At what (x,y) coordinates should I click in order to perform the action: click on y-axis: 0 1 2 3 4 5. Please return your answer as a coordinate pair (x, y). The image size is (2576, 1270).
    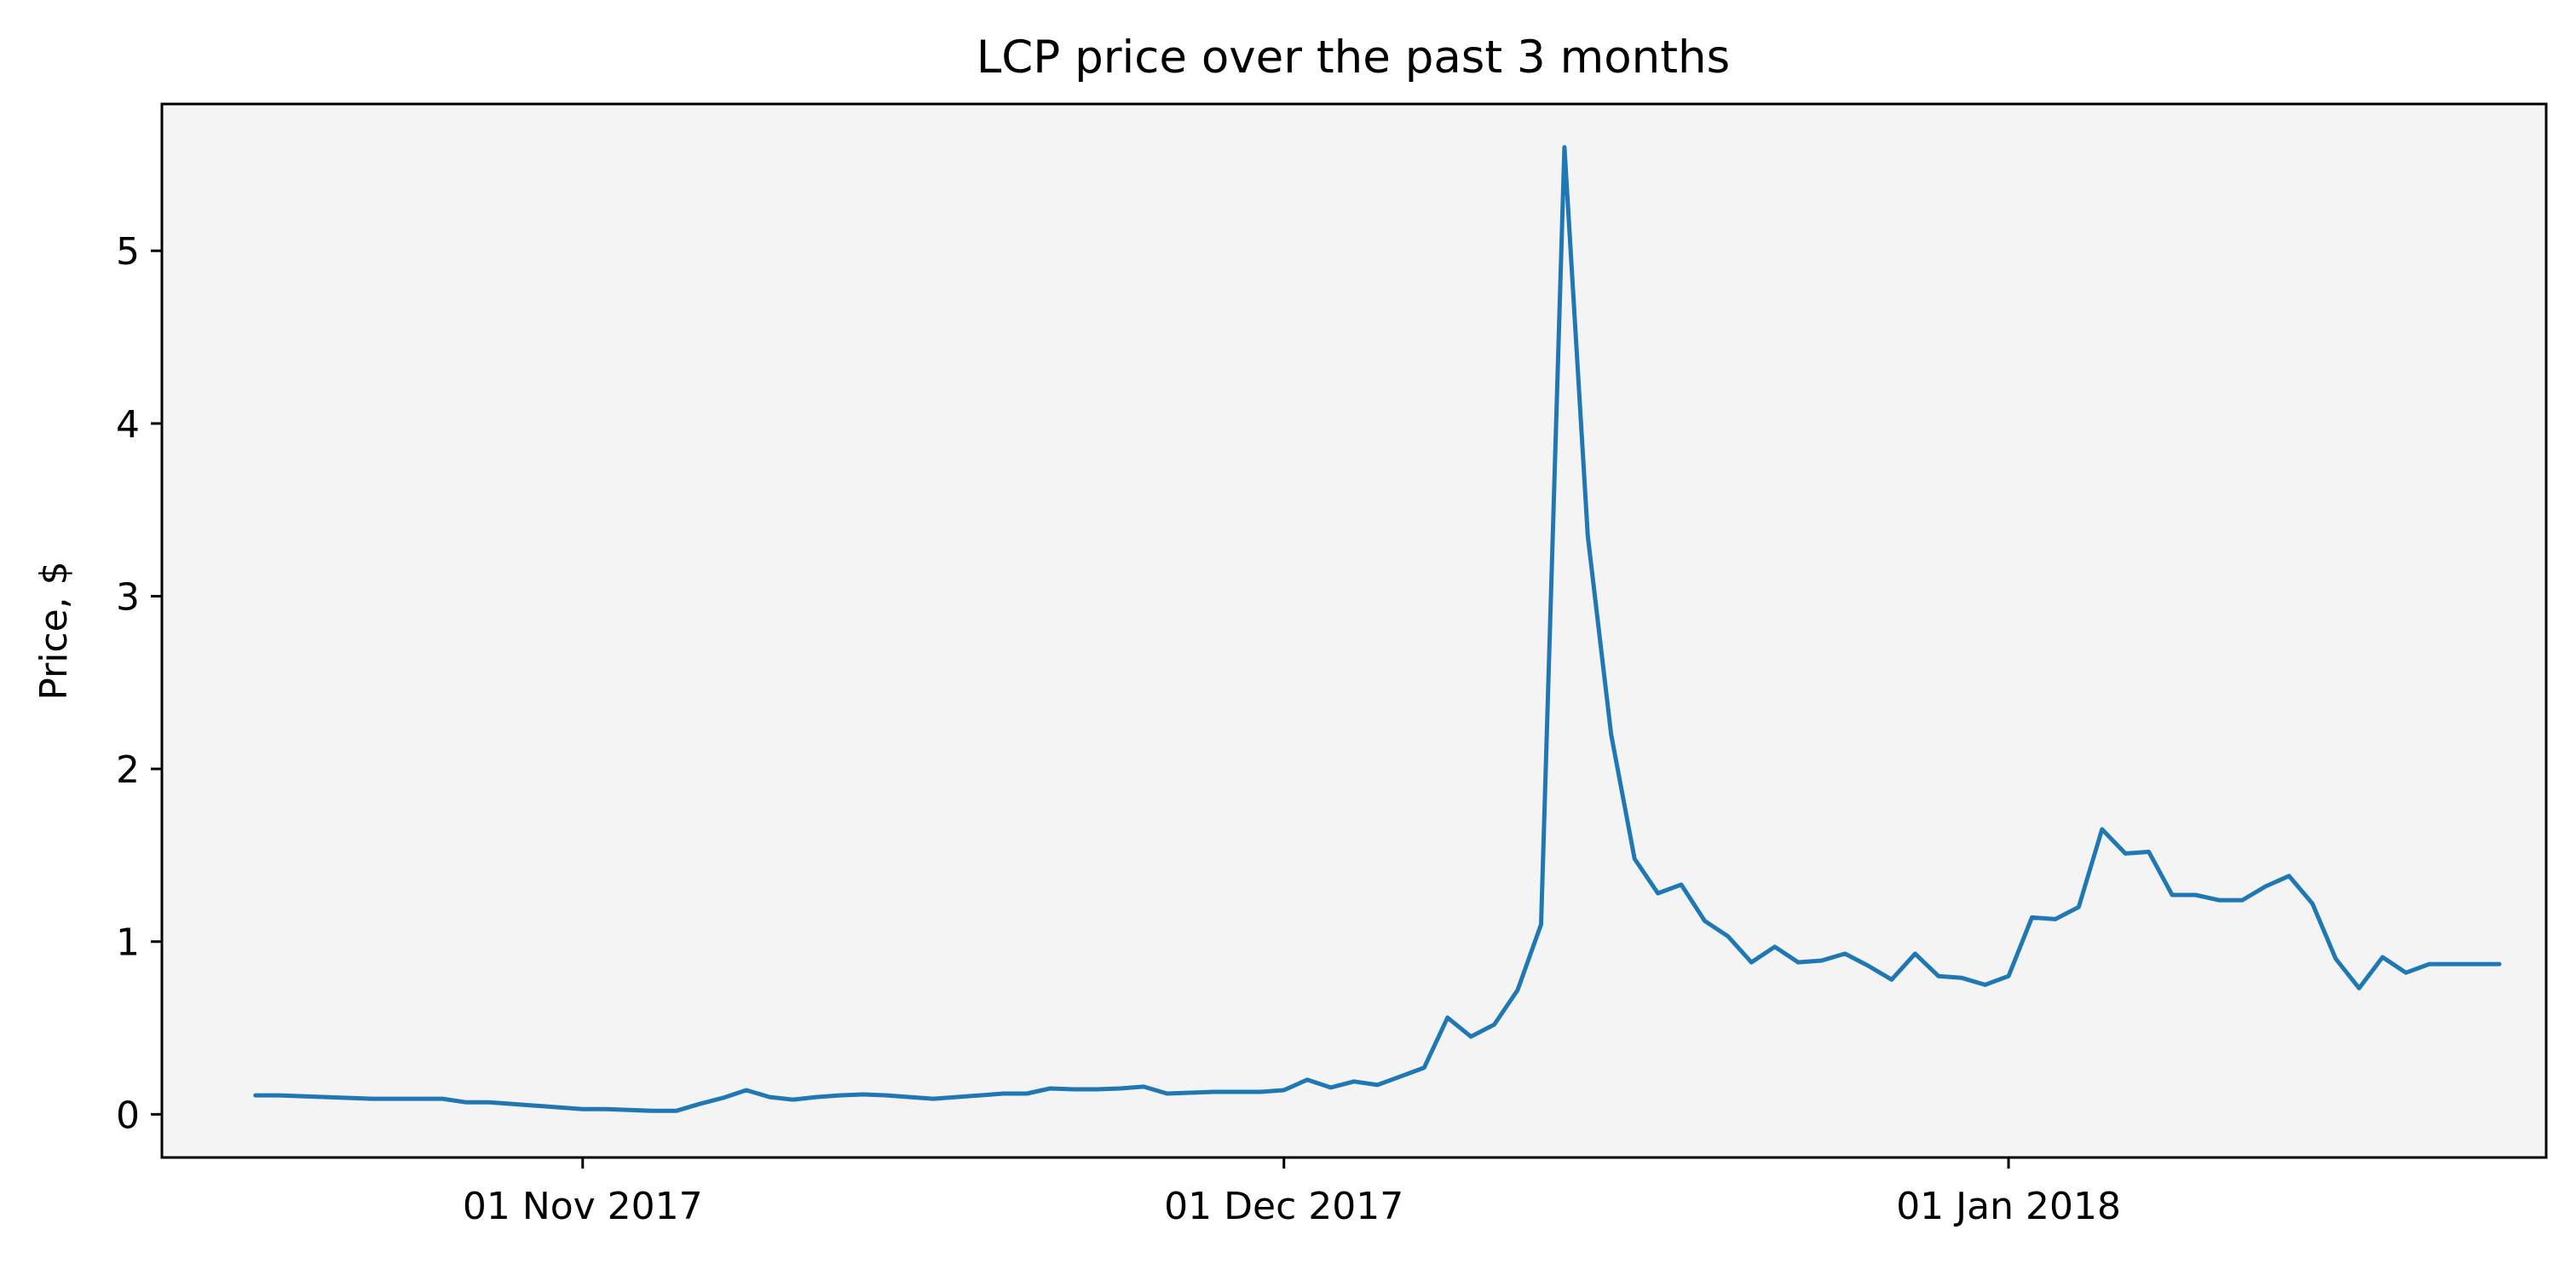
    Looking at the image, I should click on (139, 683).